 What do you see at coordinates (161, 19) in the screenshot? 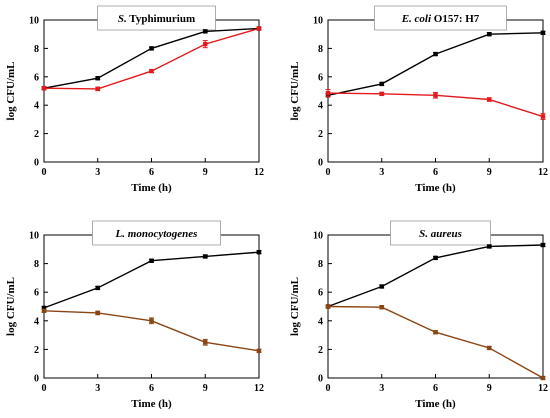
I see `panel-title-rest: Typhimurium` at bounding box center [161, 19].